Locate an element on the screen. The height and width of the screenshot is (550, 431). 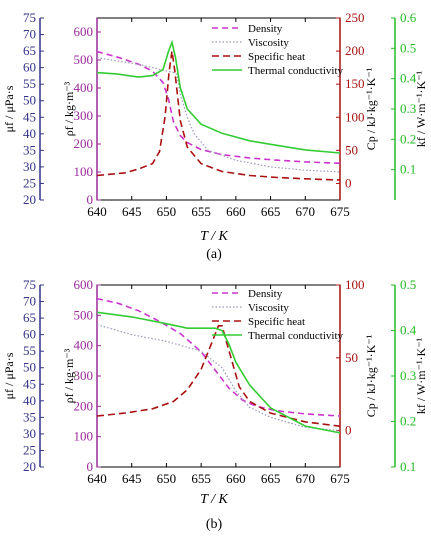
rho-tick-label: 600 is located at coordinates (84, 284).